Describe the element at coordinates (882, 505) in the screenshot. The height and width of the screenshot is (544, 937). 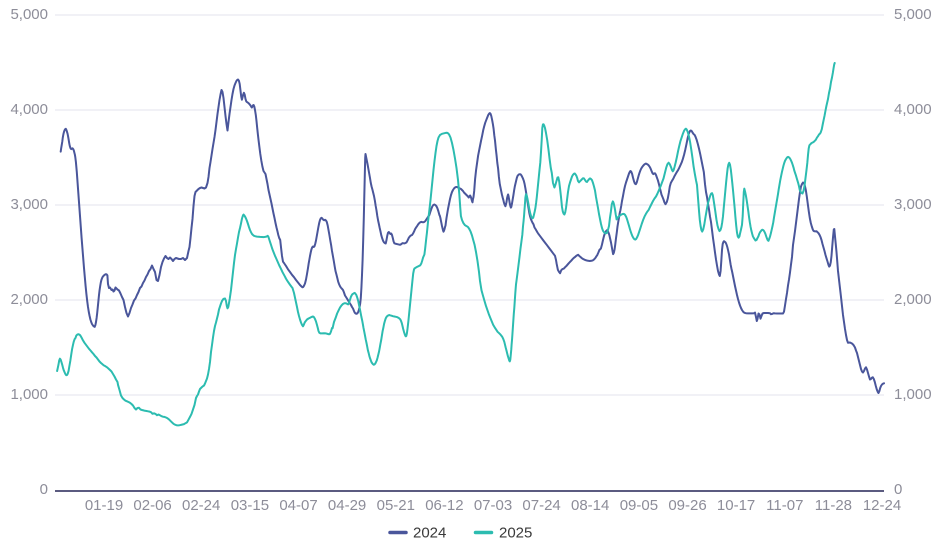
I see `svg-text: 12-24` at that location.